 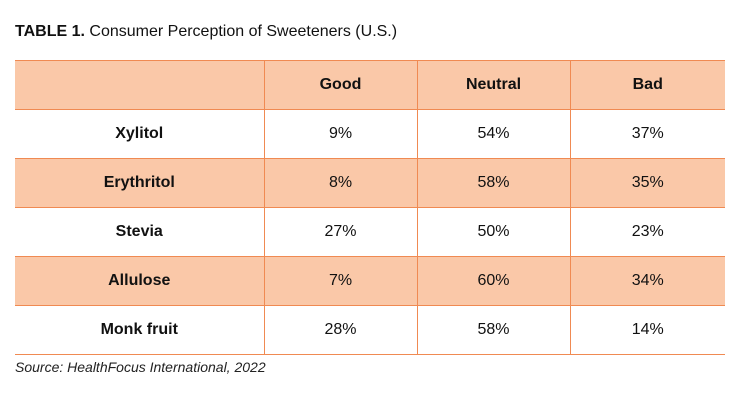 I want to click on table-cell: 35%, so click(x=647, y=183).